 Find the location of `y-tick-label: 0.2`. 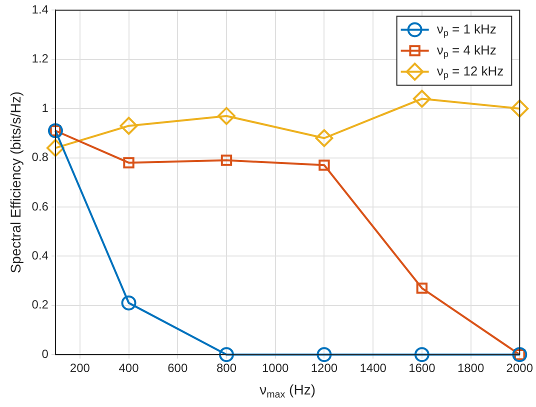

y-tick-label: 0.2 is located at coordinates (40, 305).